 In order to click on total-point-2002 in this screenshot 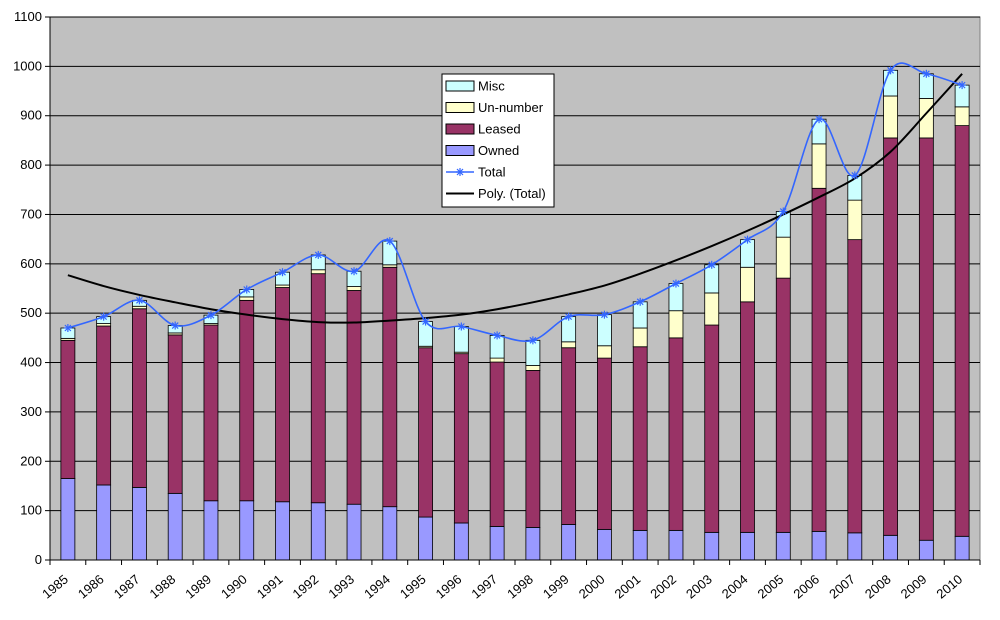, I will do `click(675, 283)`.